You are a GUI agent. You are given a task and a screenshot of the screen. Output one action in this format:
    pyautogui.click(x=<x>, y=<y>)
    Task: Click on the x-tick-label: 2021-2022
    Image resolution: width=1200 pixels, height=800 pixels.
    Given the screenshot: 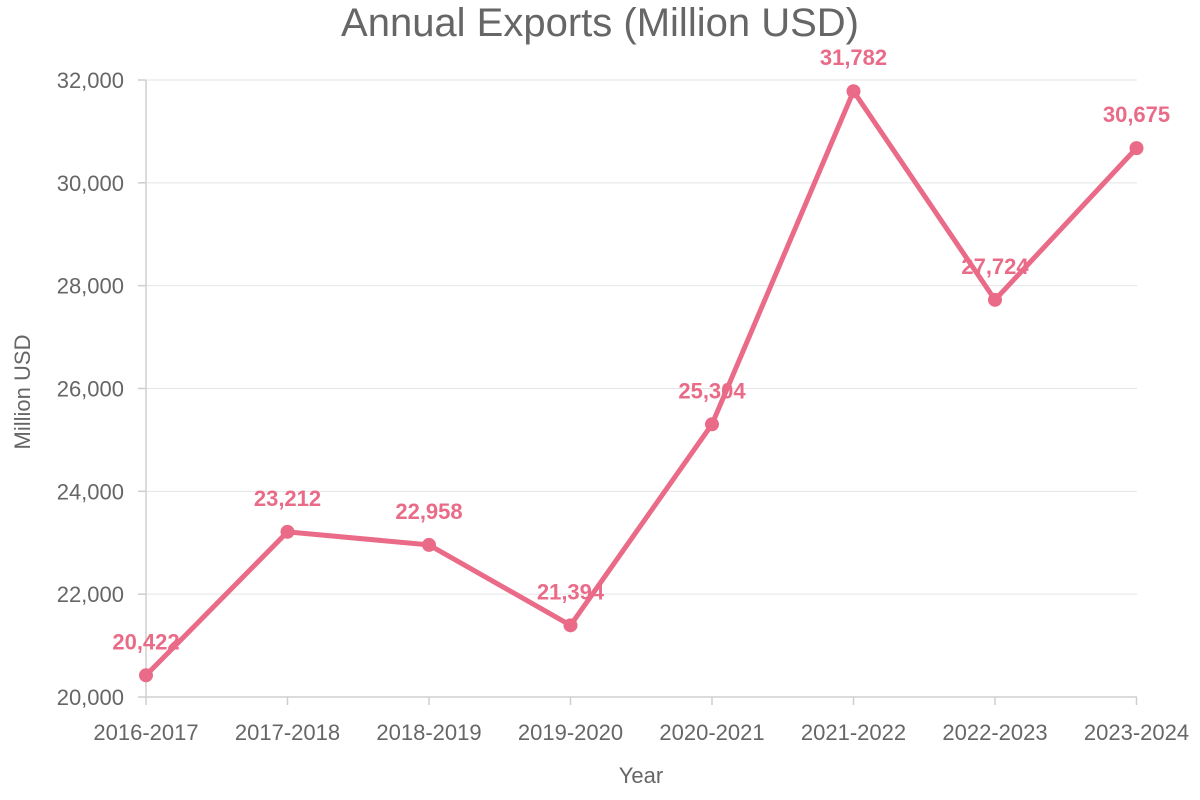 What is the action you would take?
    pyautogui.click(x=853, y=732)
    